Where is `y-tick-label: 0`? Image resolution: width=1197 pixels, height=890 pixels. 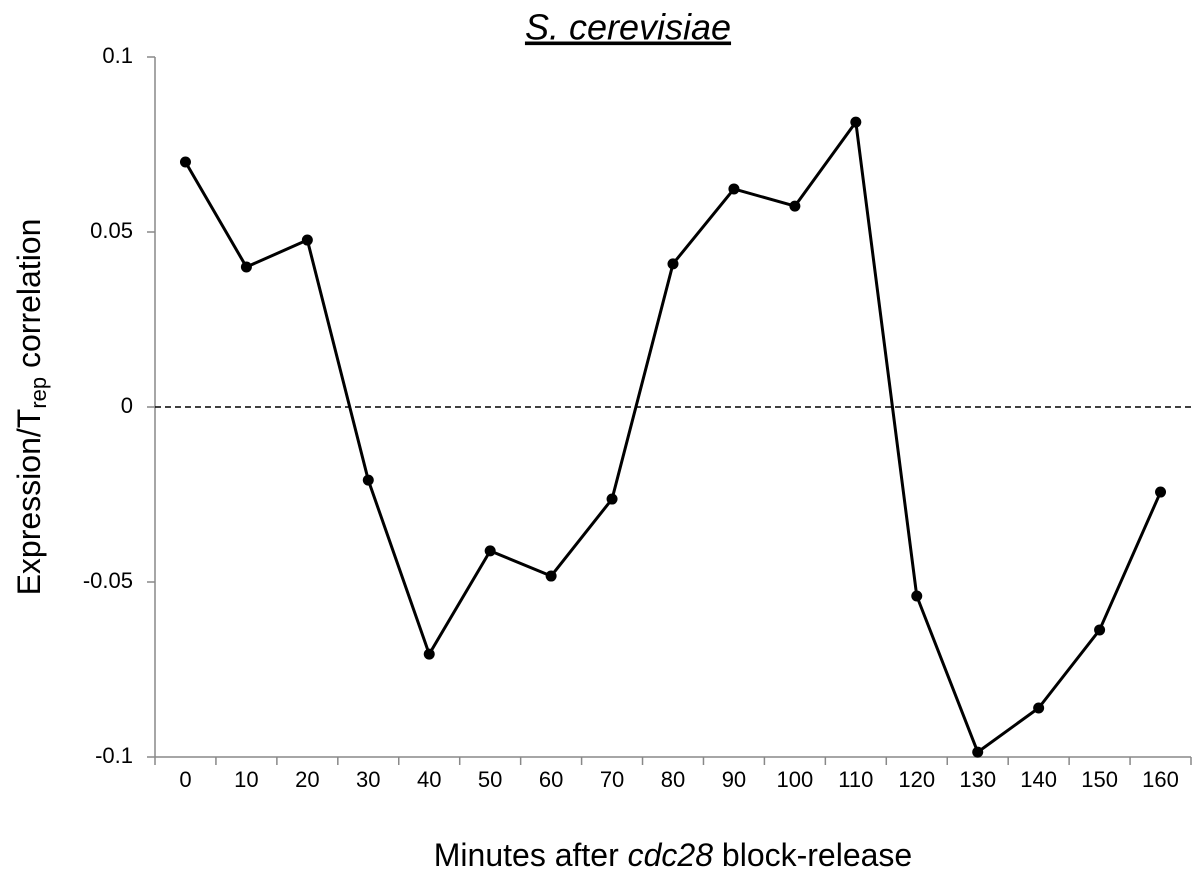 y-tick-label: 0 is located at coordinates (127, 405).